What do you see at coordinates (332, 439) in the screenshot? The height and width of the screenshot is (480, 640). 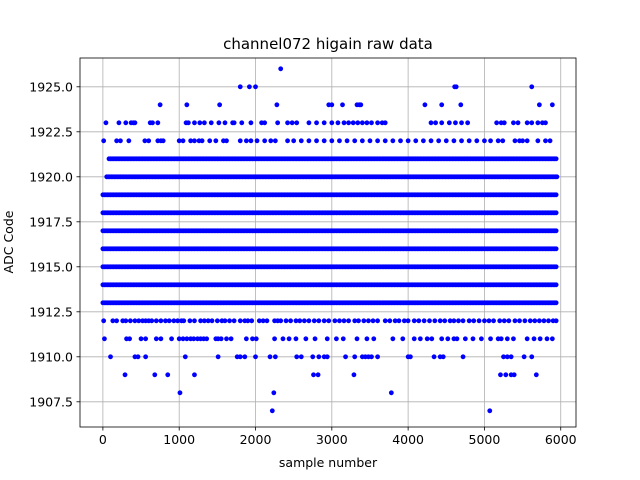 I see `x-tick-label: 3000` at bounding box center [332, 439].